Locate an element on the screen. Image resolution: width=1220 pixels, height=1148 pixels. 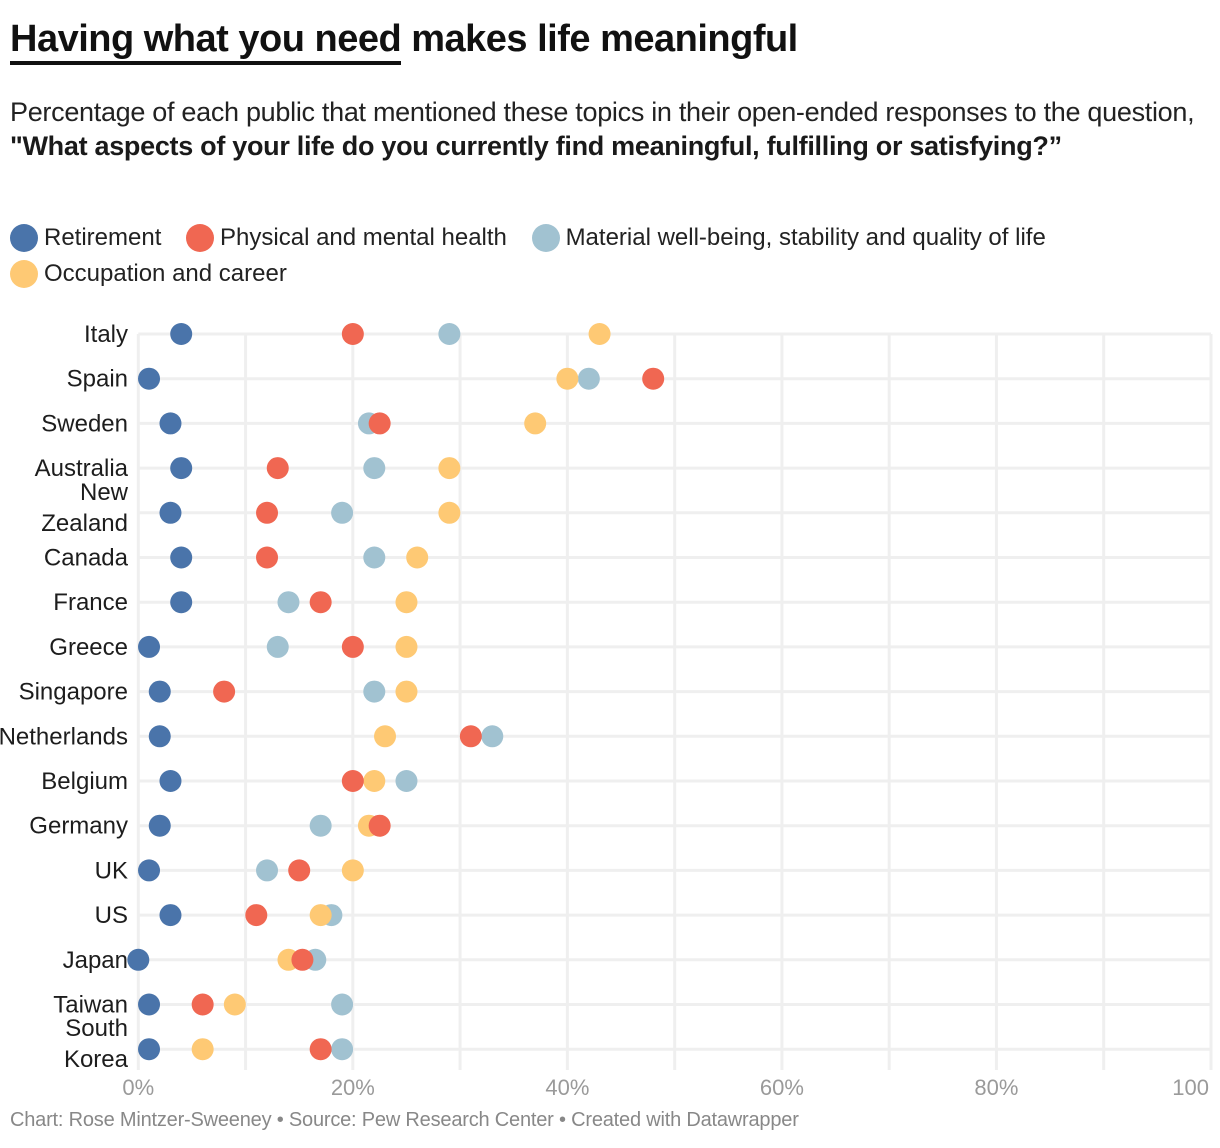
dot-career-taiwan is located at coordinates (234, 1004).